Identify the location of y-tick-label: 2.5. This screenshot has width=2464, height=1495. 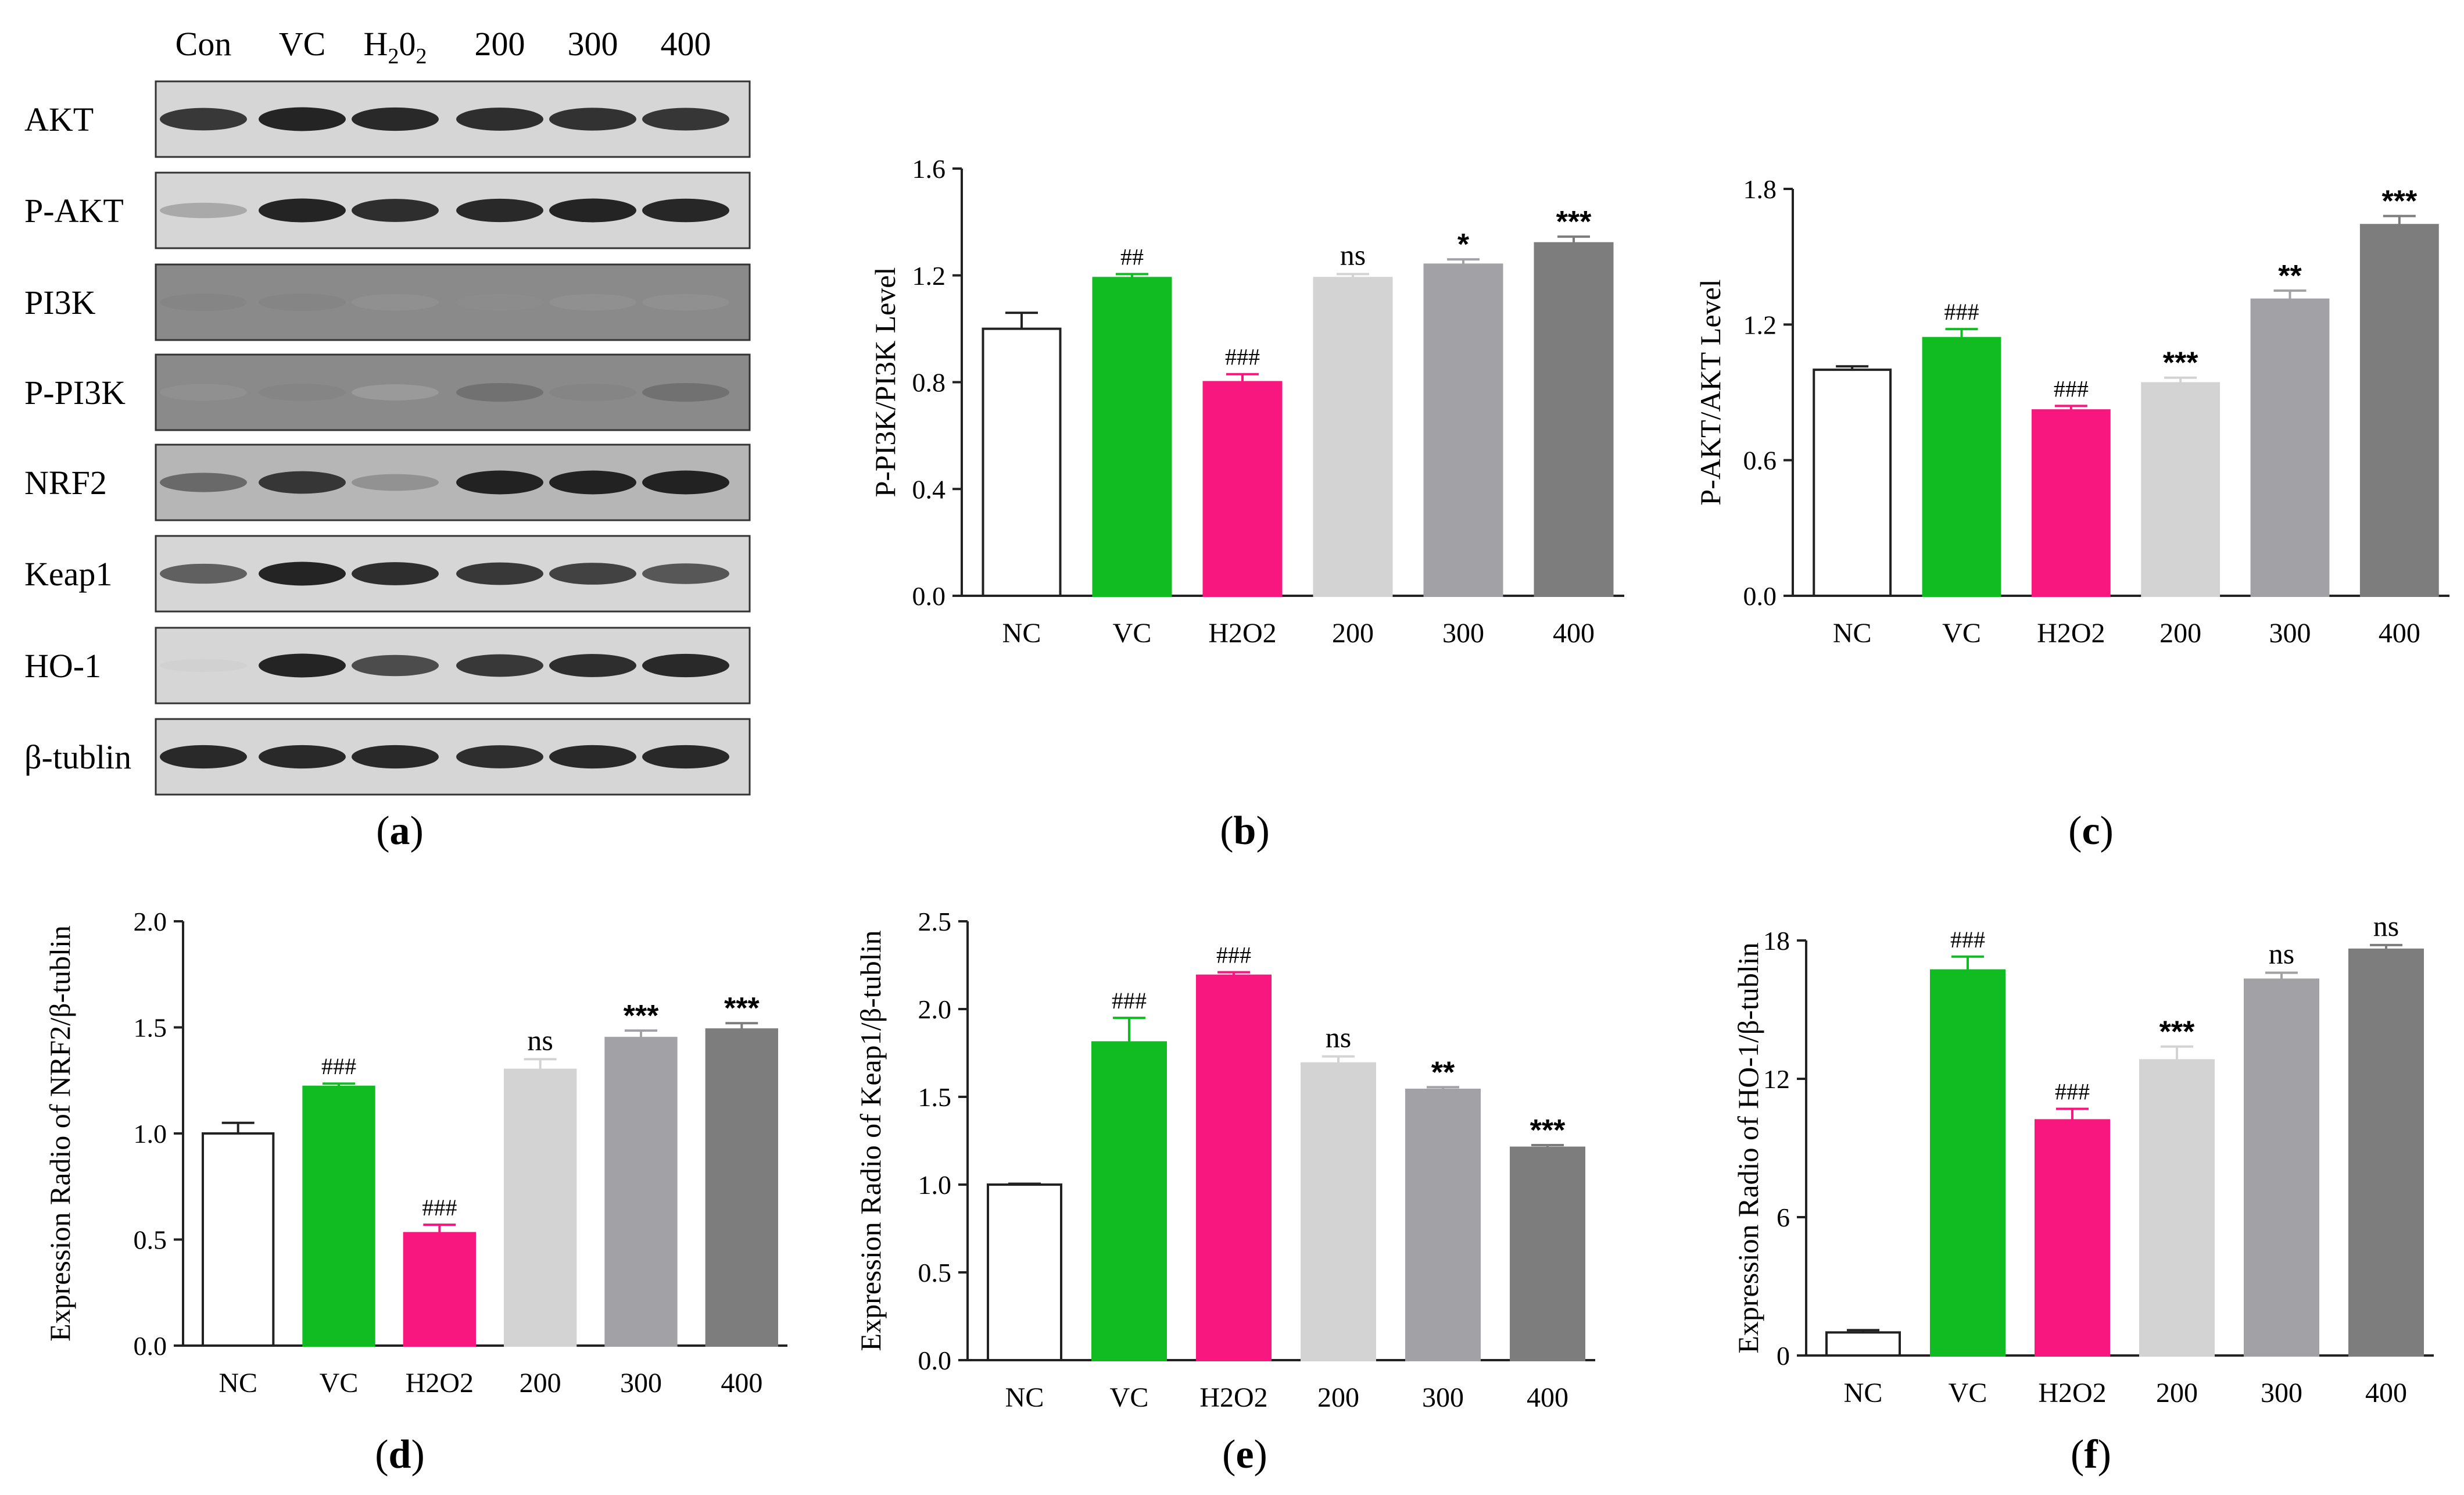
(935, 921).